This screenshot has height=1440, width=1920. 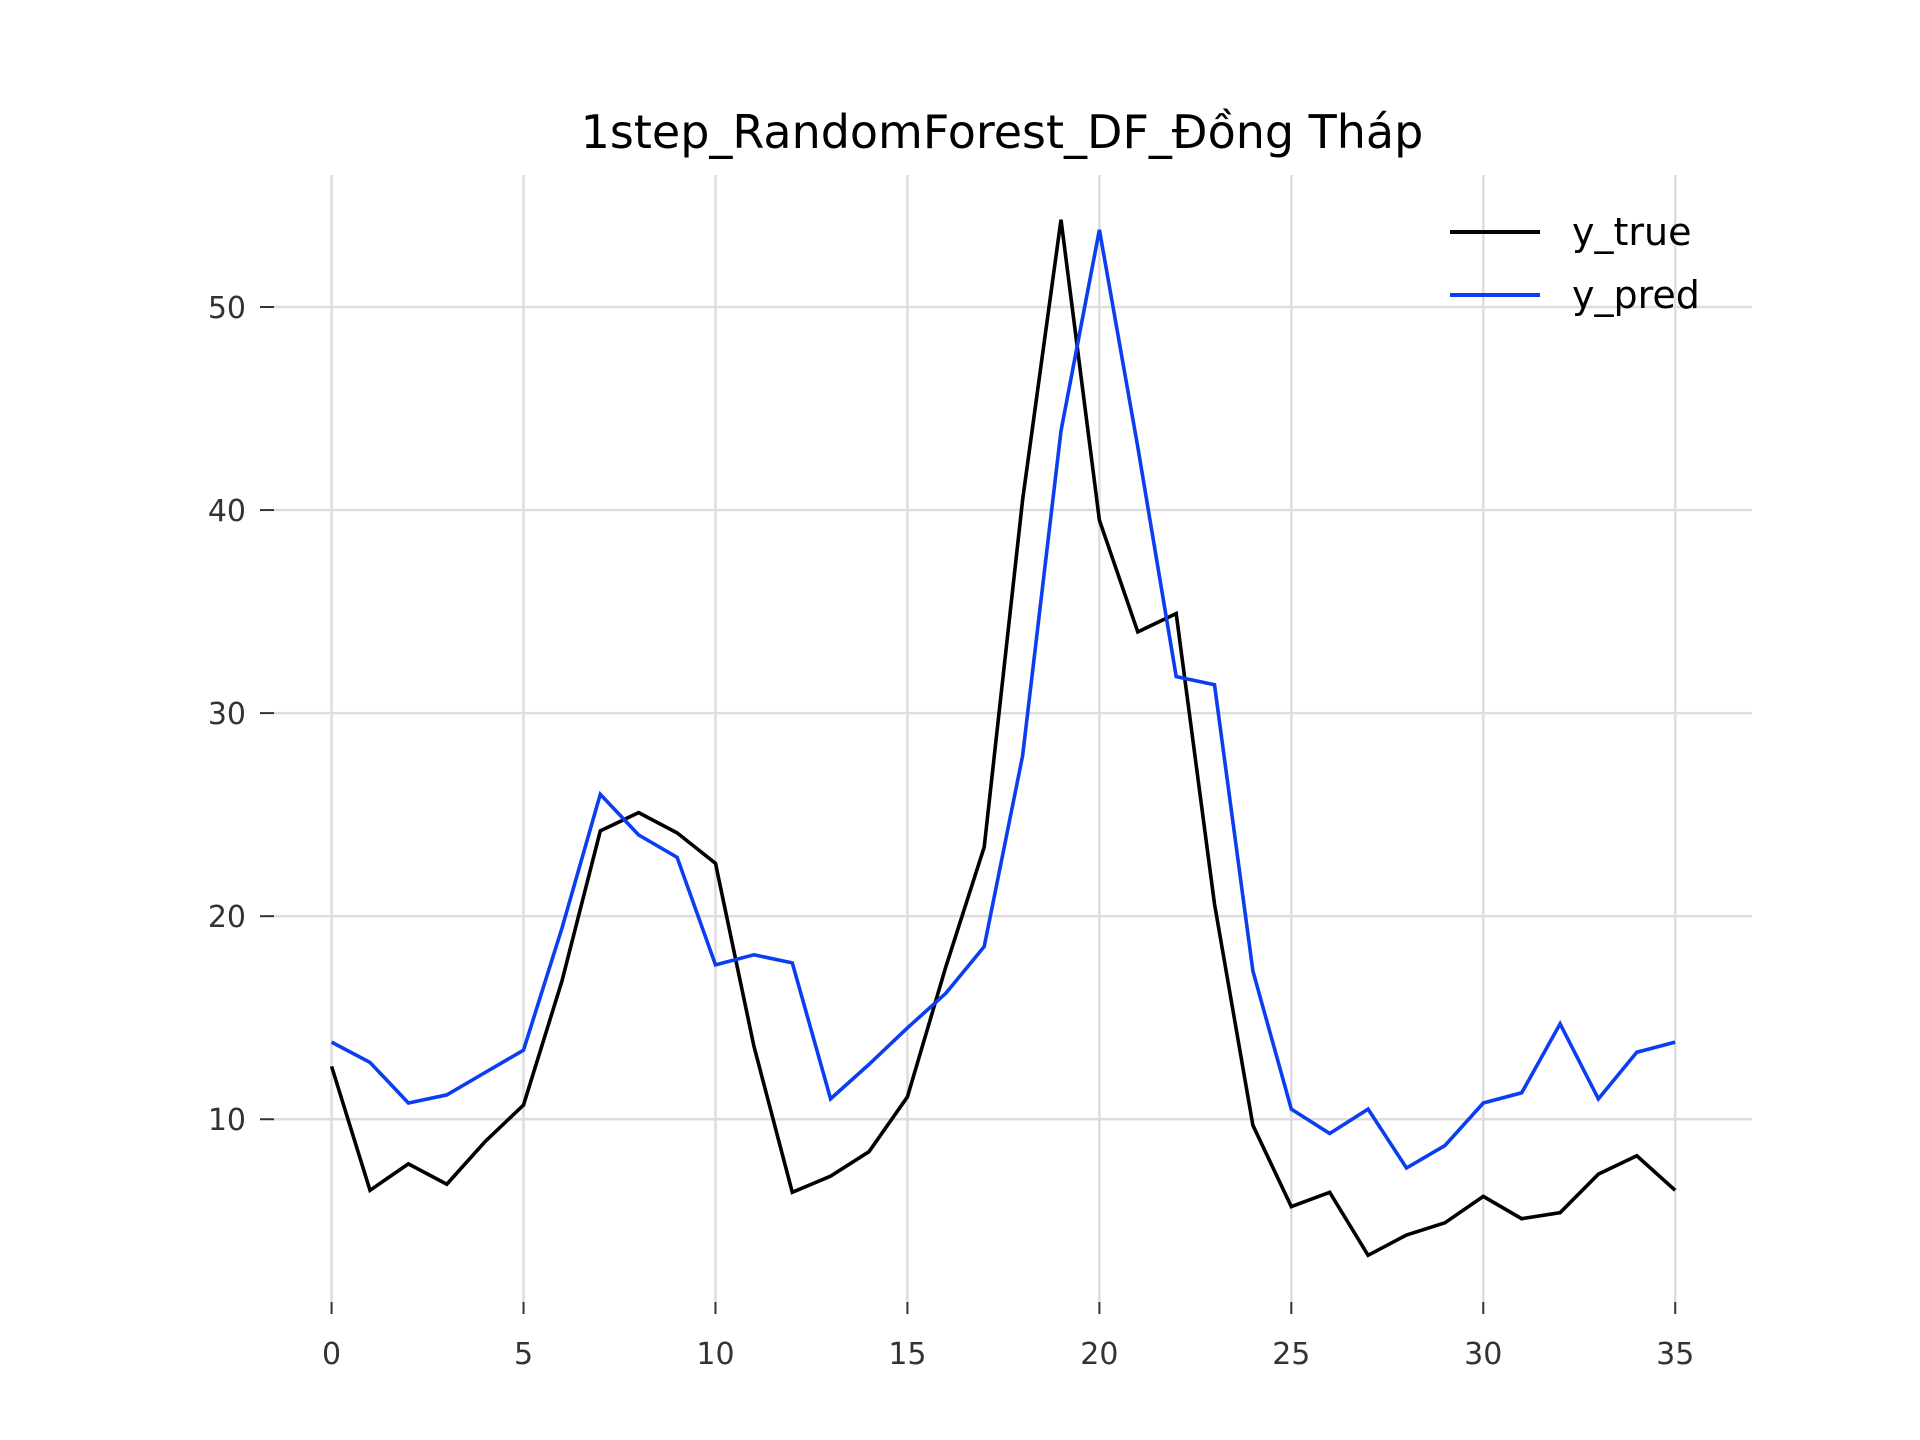 I want to click on legend-label-y-pred: y_pred, so click(x=1636, y=295).